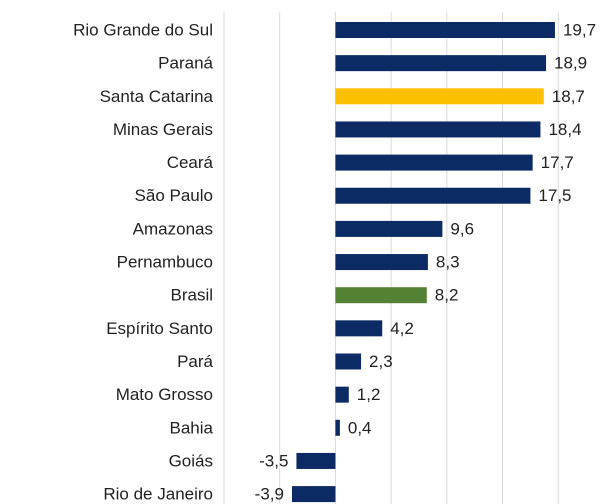 Image resolution: width=614 pixels, height=504 pixels. I want to click on value-label: 4,2, so click(402, 328).